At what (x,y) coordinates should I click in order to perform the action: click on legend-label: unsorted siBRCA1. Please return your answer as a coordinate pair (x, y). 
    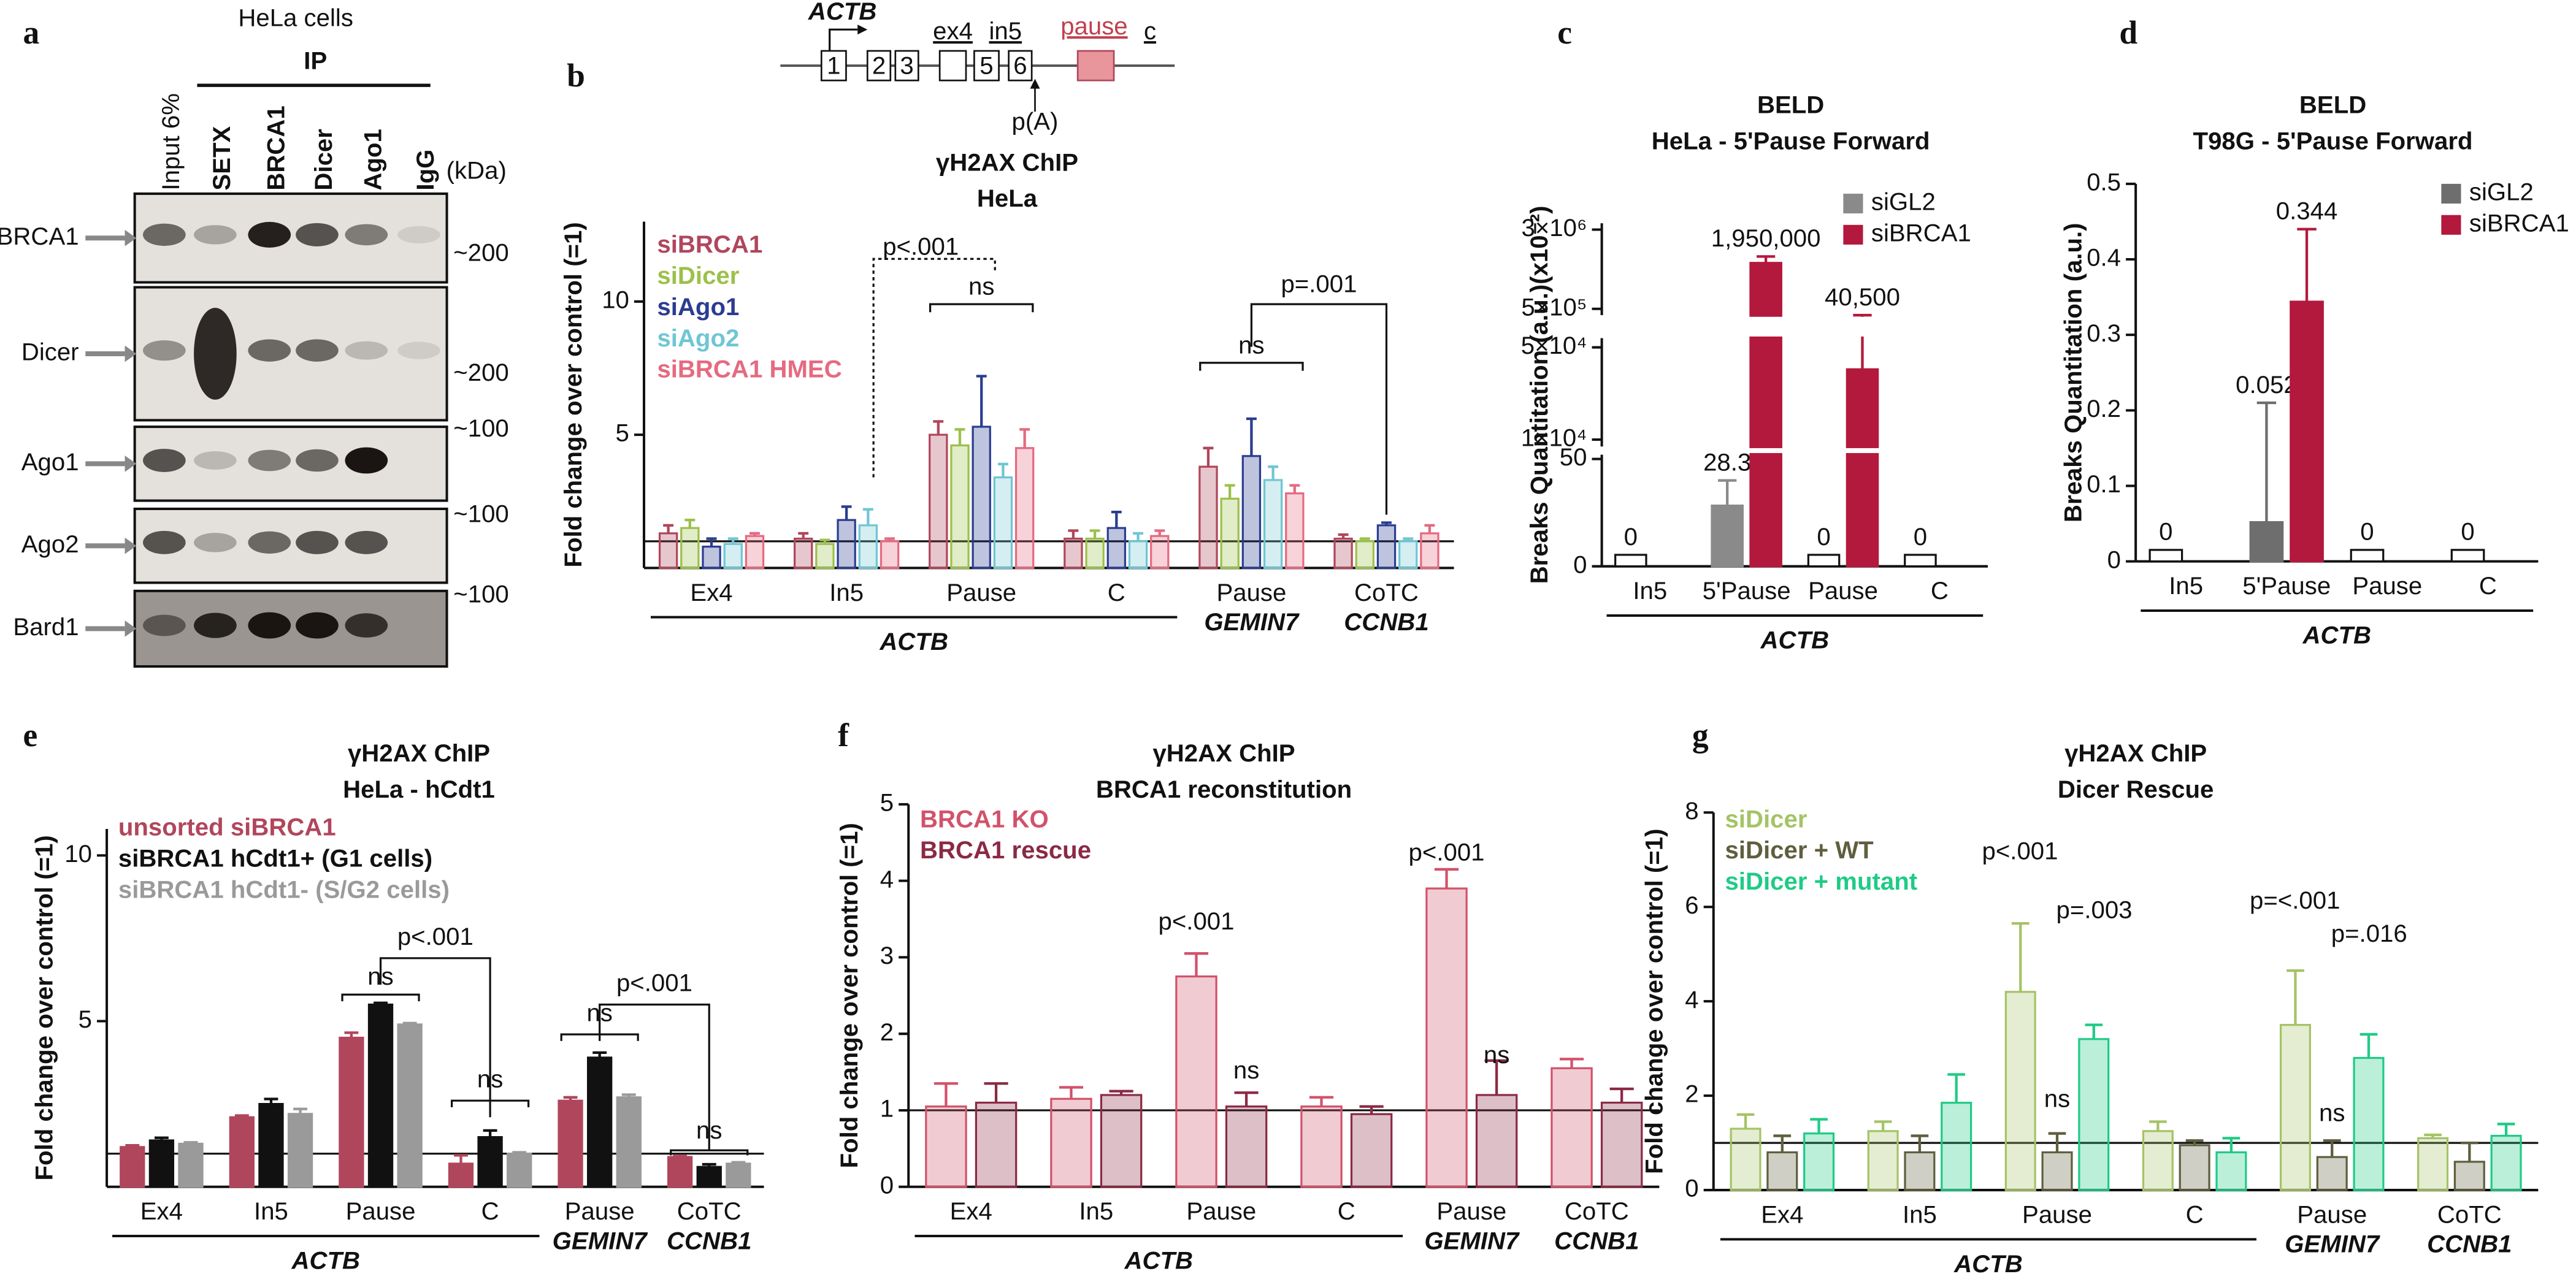
    Looking at the image, I should click on (227, 827).